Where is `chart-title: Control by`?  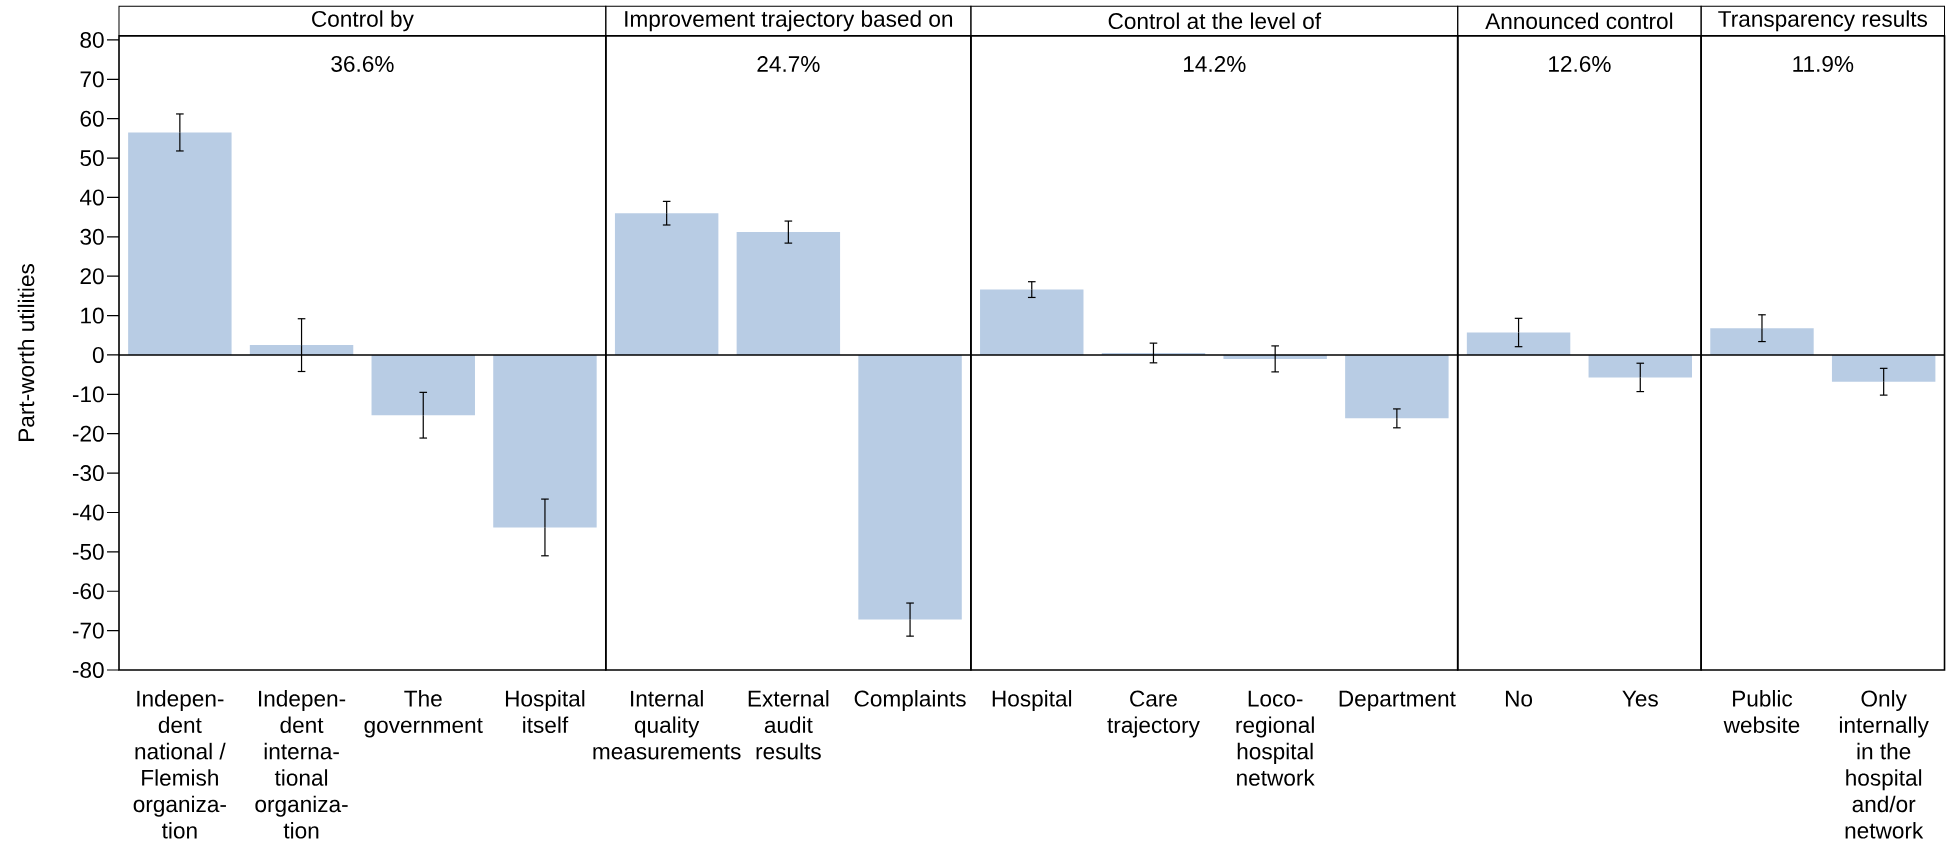
chart-title: Control by is located at coordinates (363, 21).